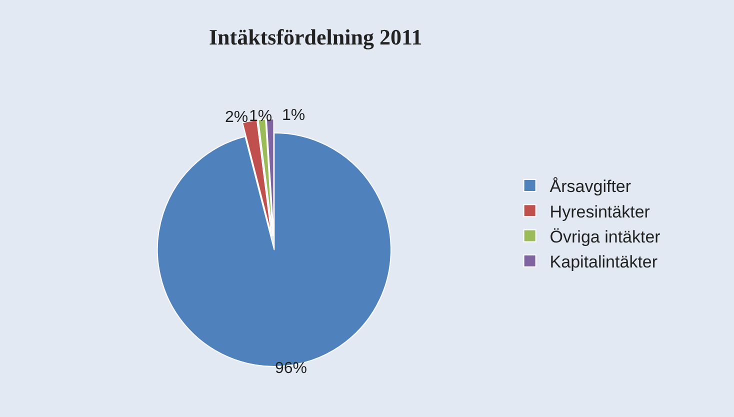  I want to click on legend-label: Hyresintäkter, so click(600, 212).